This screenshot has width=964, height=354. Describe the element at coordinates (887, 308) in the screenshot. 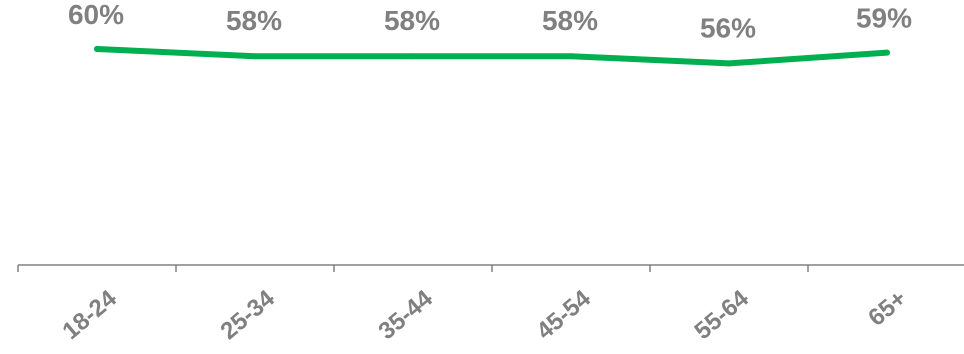

I see `x-tick-label-65+: 65+` at that location.